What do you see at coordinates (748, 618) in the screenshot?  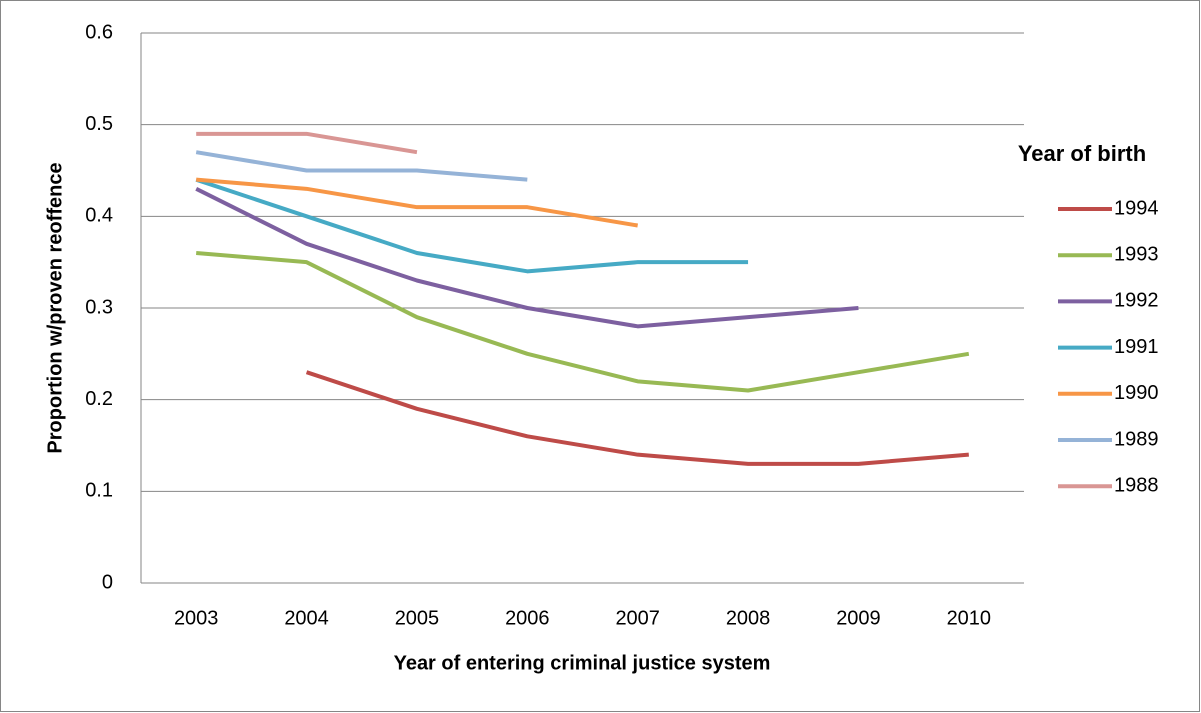 I see `x-tick-label: 2008` at bounding box center [748, 618].